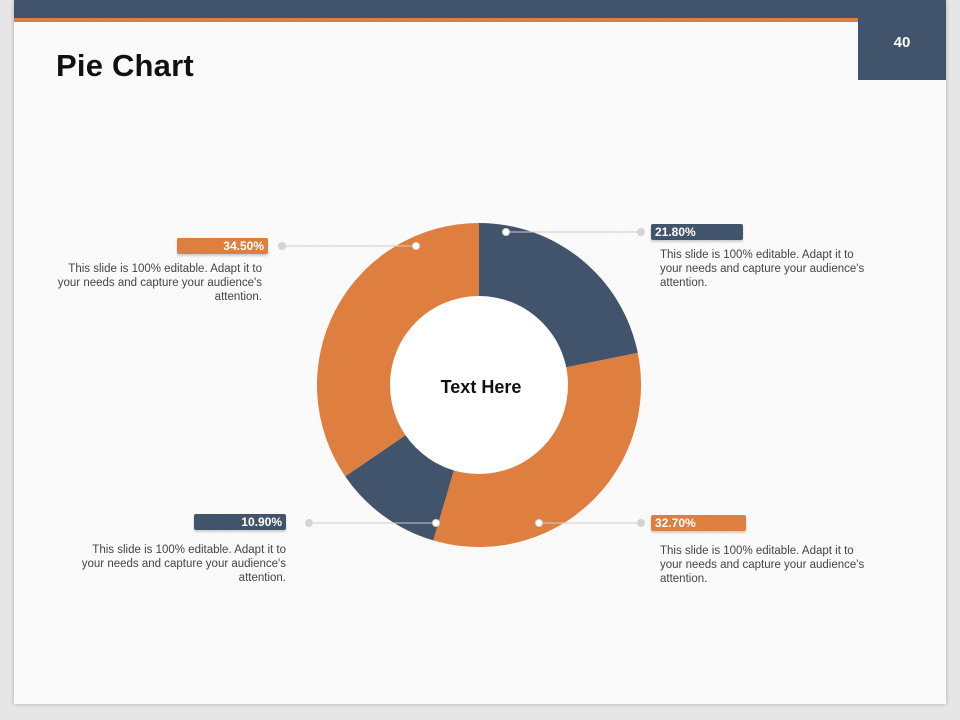  What do you see at coordinates (125, 65) in the screenshot?
I see `slide-title: Pie Chart` at bounding box center [125, 65].